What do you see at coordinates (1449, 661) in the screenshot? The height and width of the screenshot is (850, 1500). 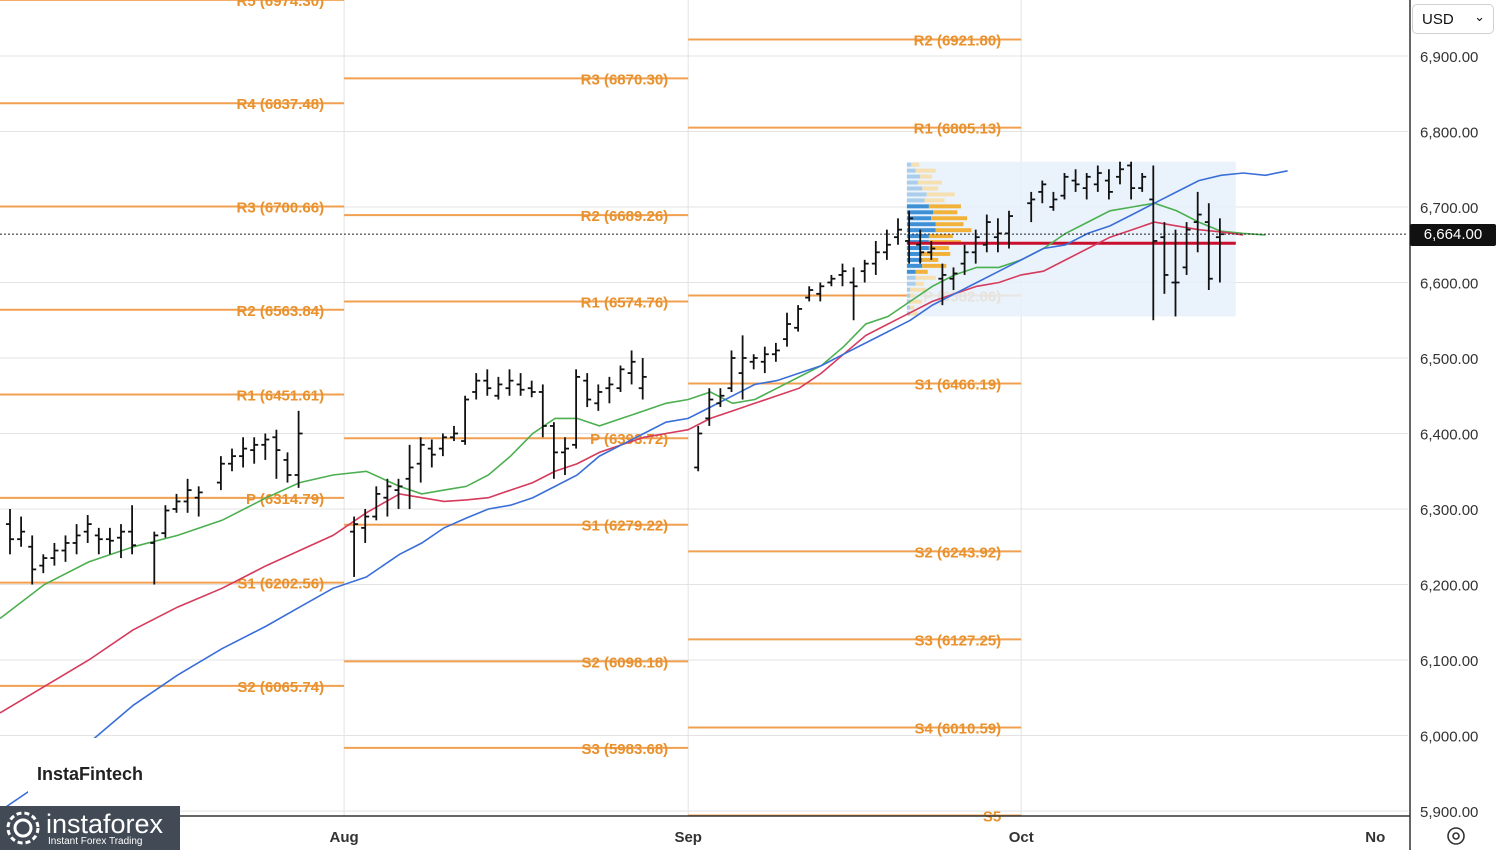 I see `y-tick-label: 6,100.00` at bounding box center [1449, 661].